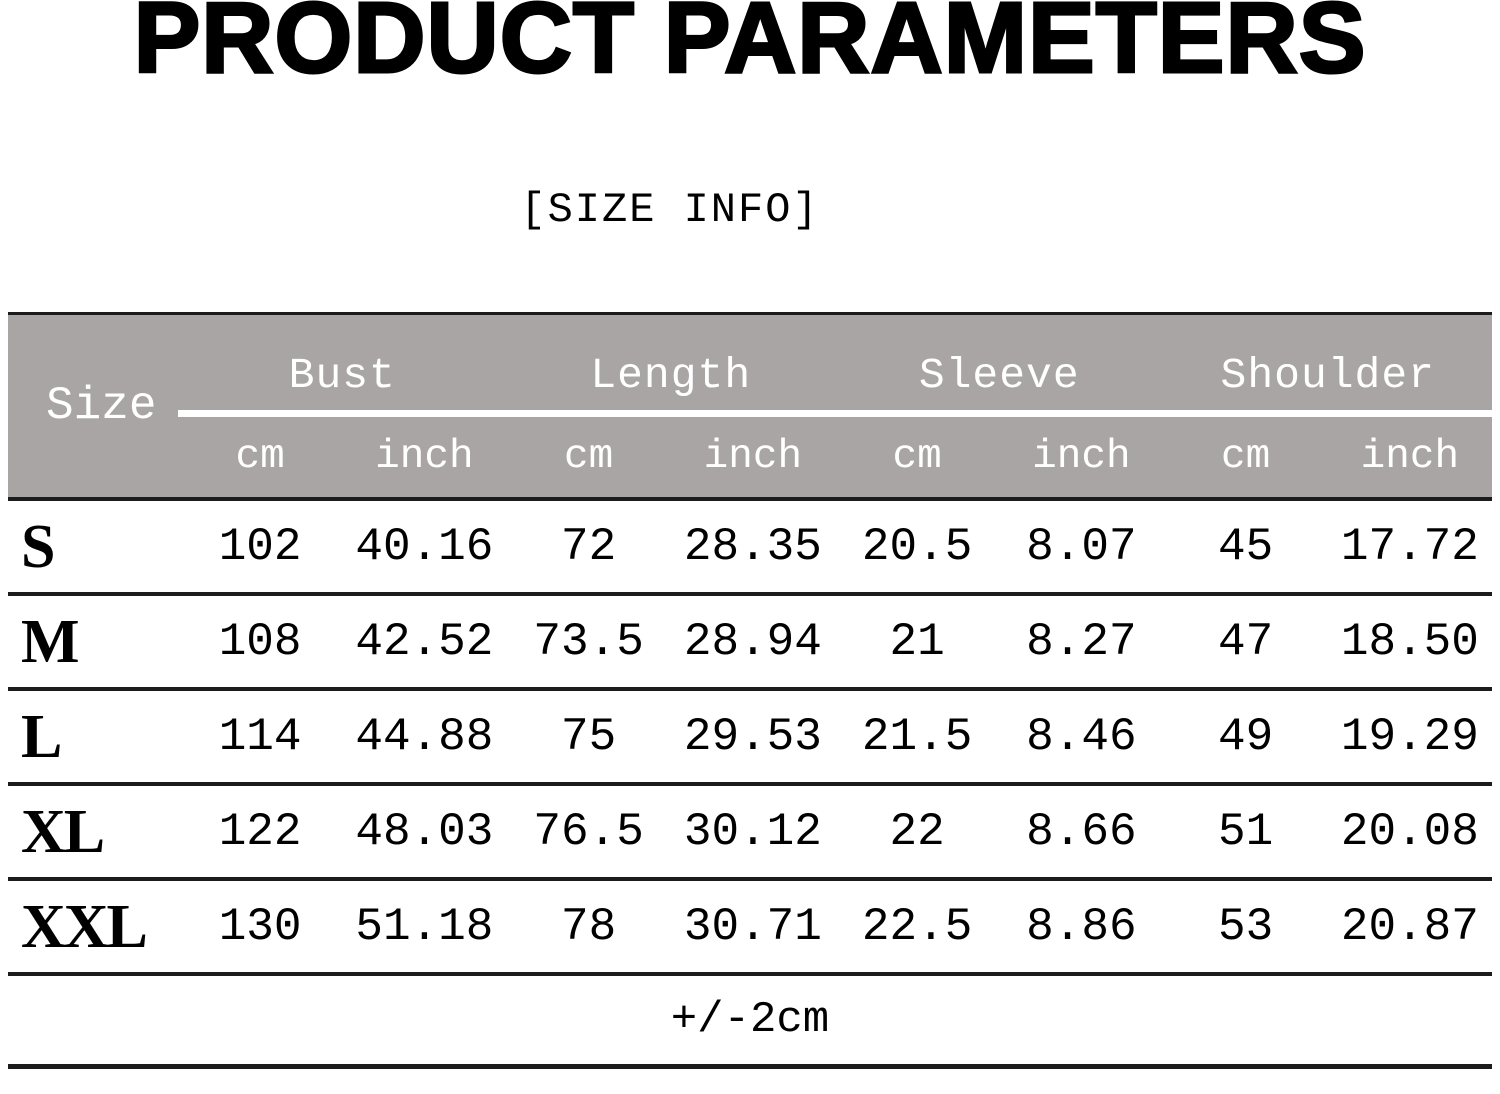 This screenshot has height=1094, width=1500. Describe the element at coordinates (835, 413) in the screenshot. I see `header-divider-line` at that location.